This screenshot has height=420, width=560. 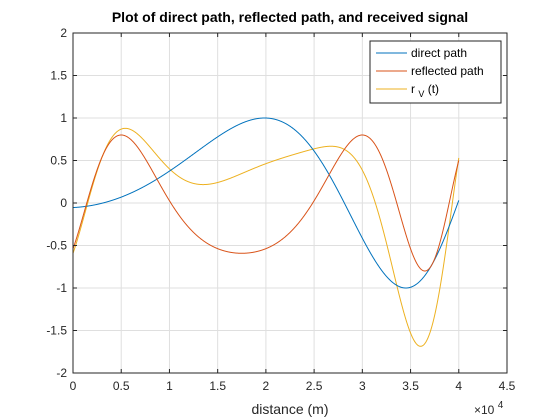 What do you see at coordinates (413, 89) in the screenshot?
I see `legend-label-r: r` at bounding box center [413, 89].